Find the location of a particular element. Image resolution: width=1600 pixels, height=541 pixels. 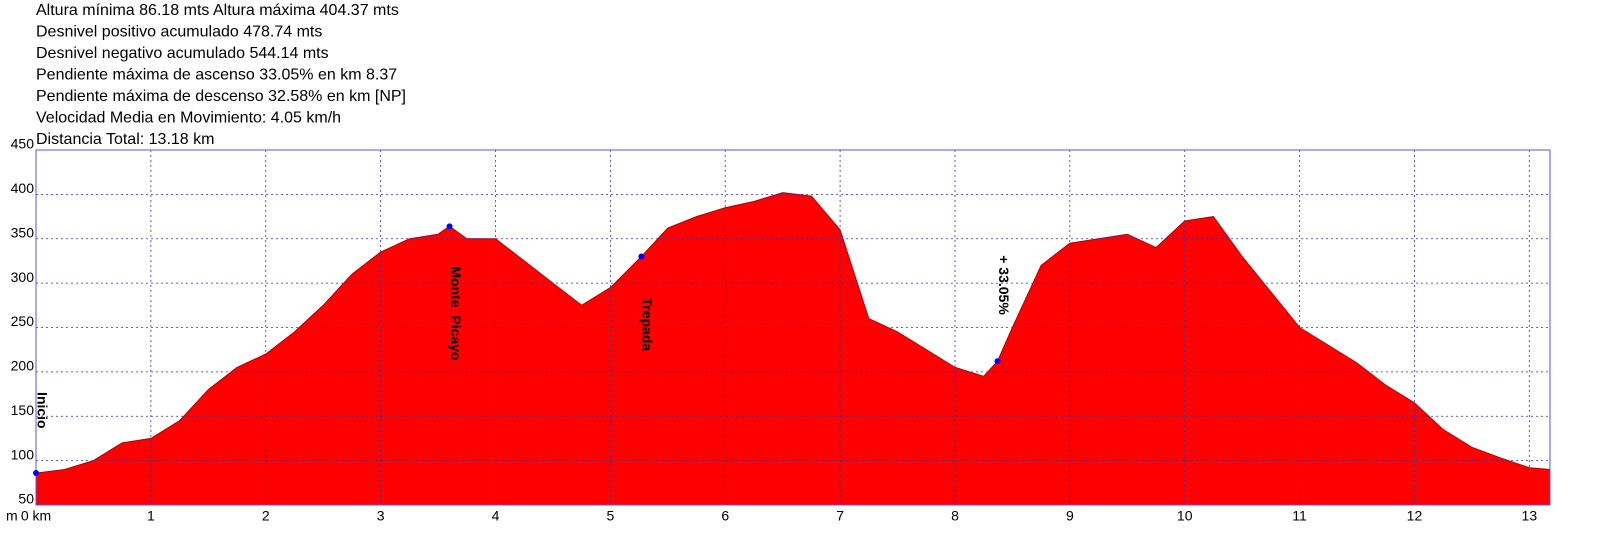

stat-line: Velocidad Media en Movimiento: 4.05 km/h is located at coordinates (188, 118).